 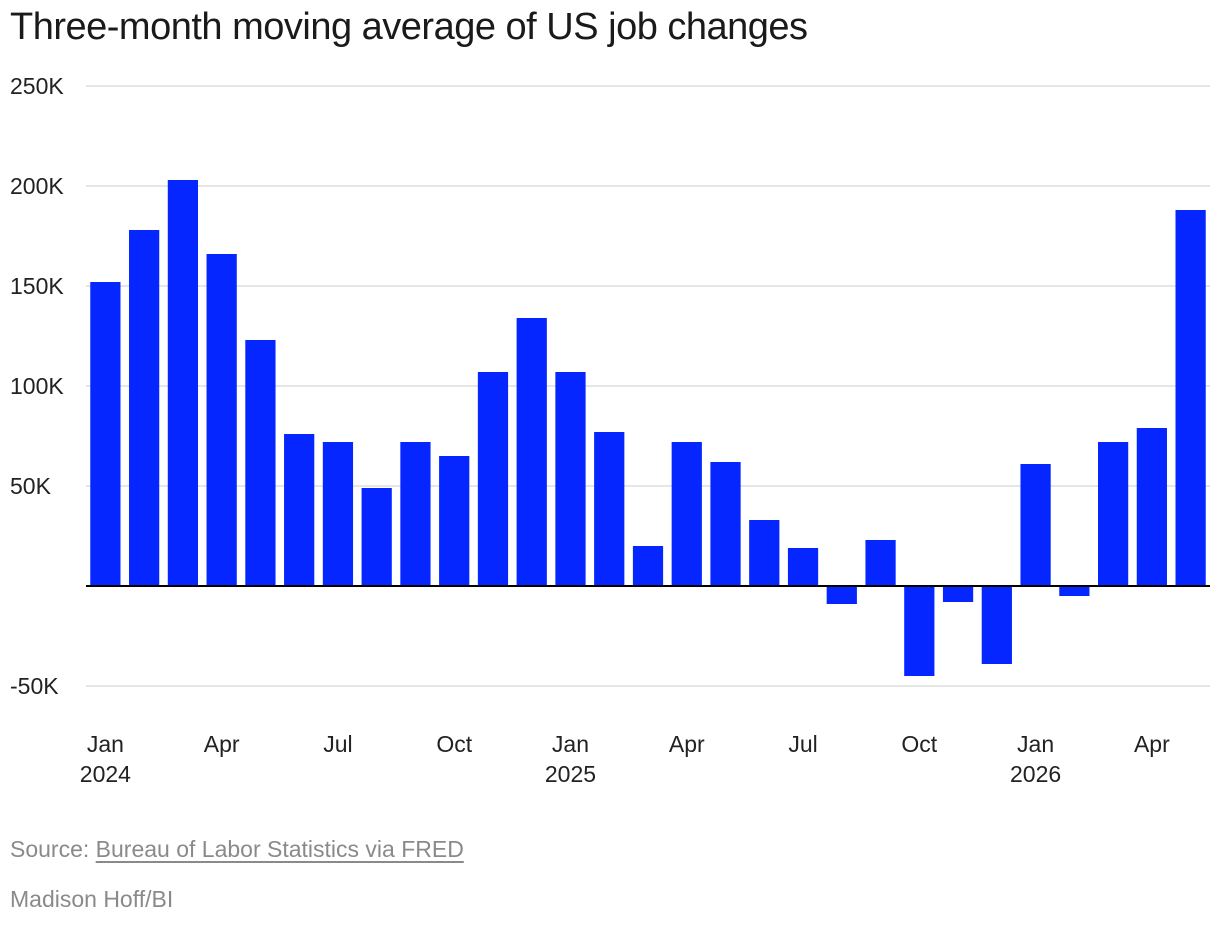 I want to click on x-tick-year: 2025, so click(x=570, y=774).